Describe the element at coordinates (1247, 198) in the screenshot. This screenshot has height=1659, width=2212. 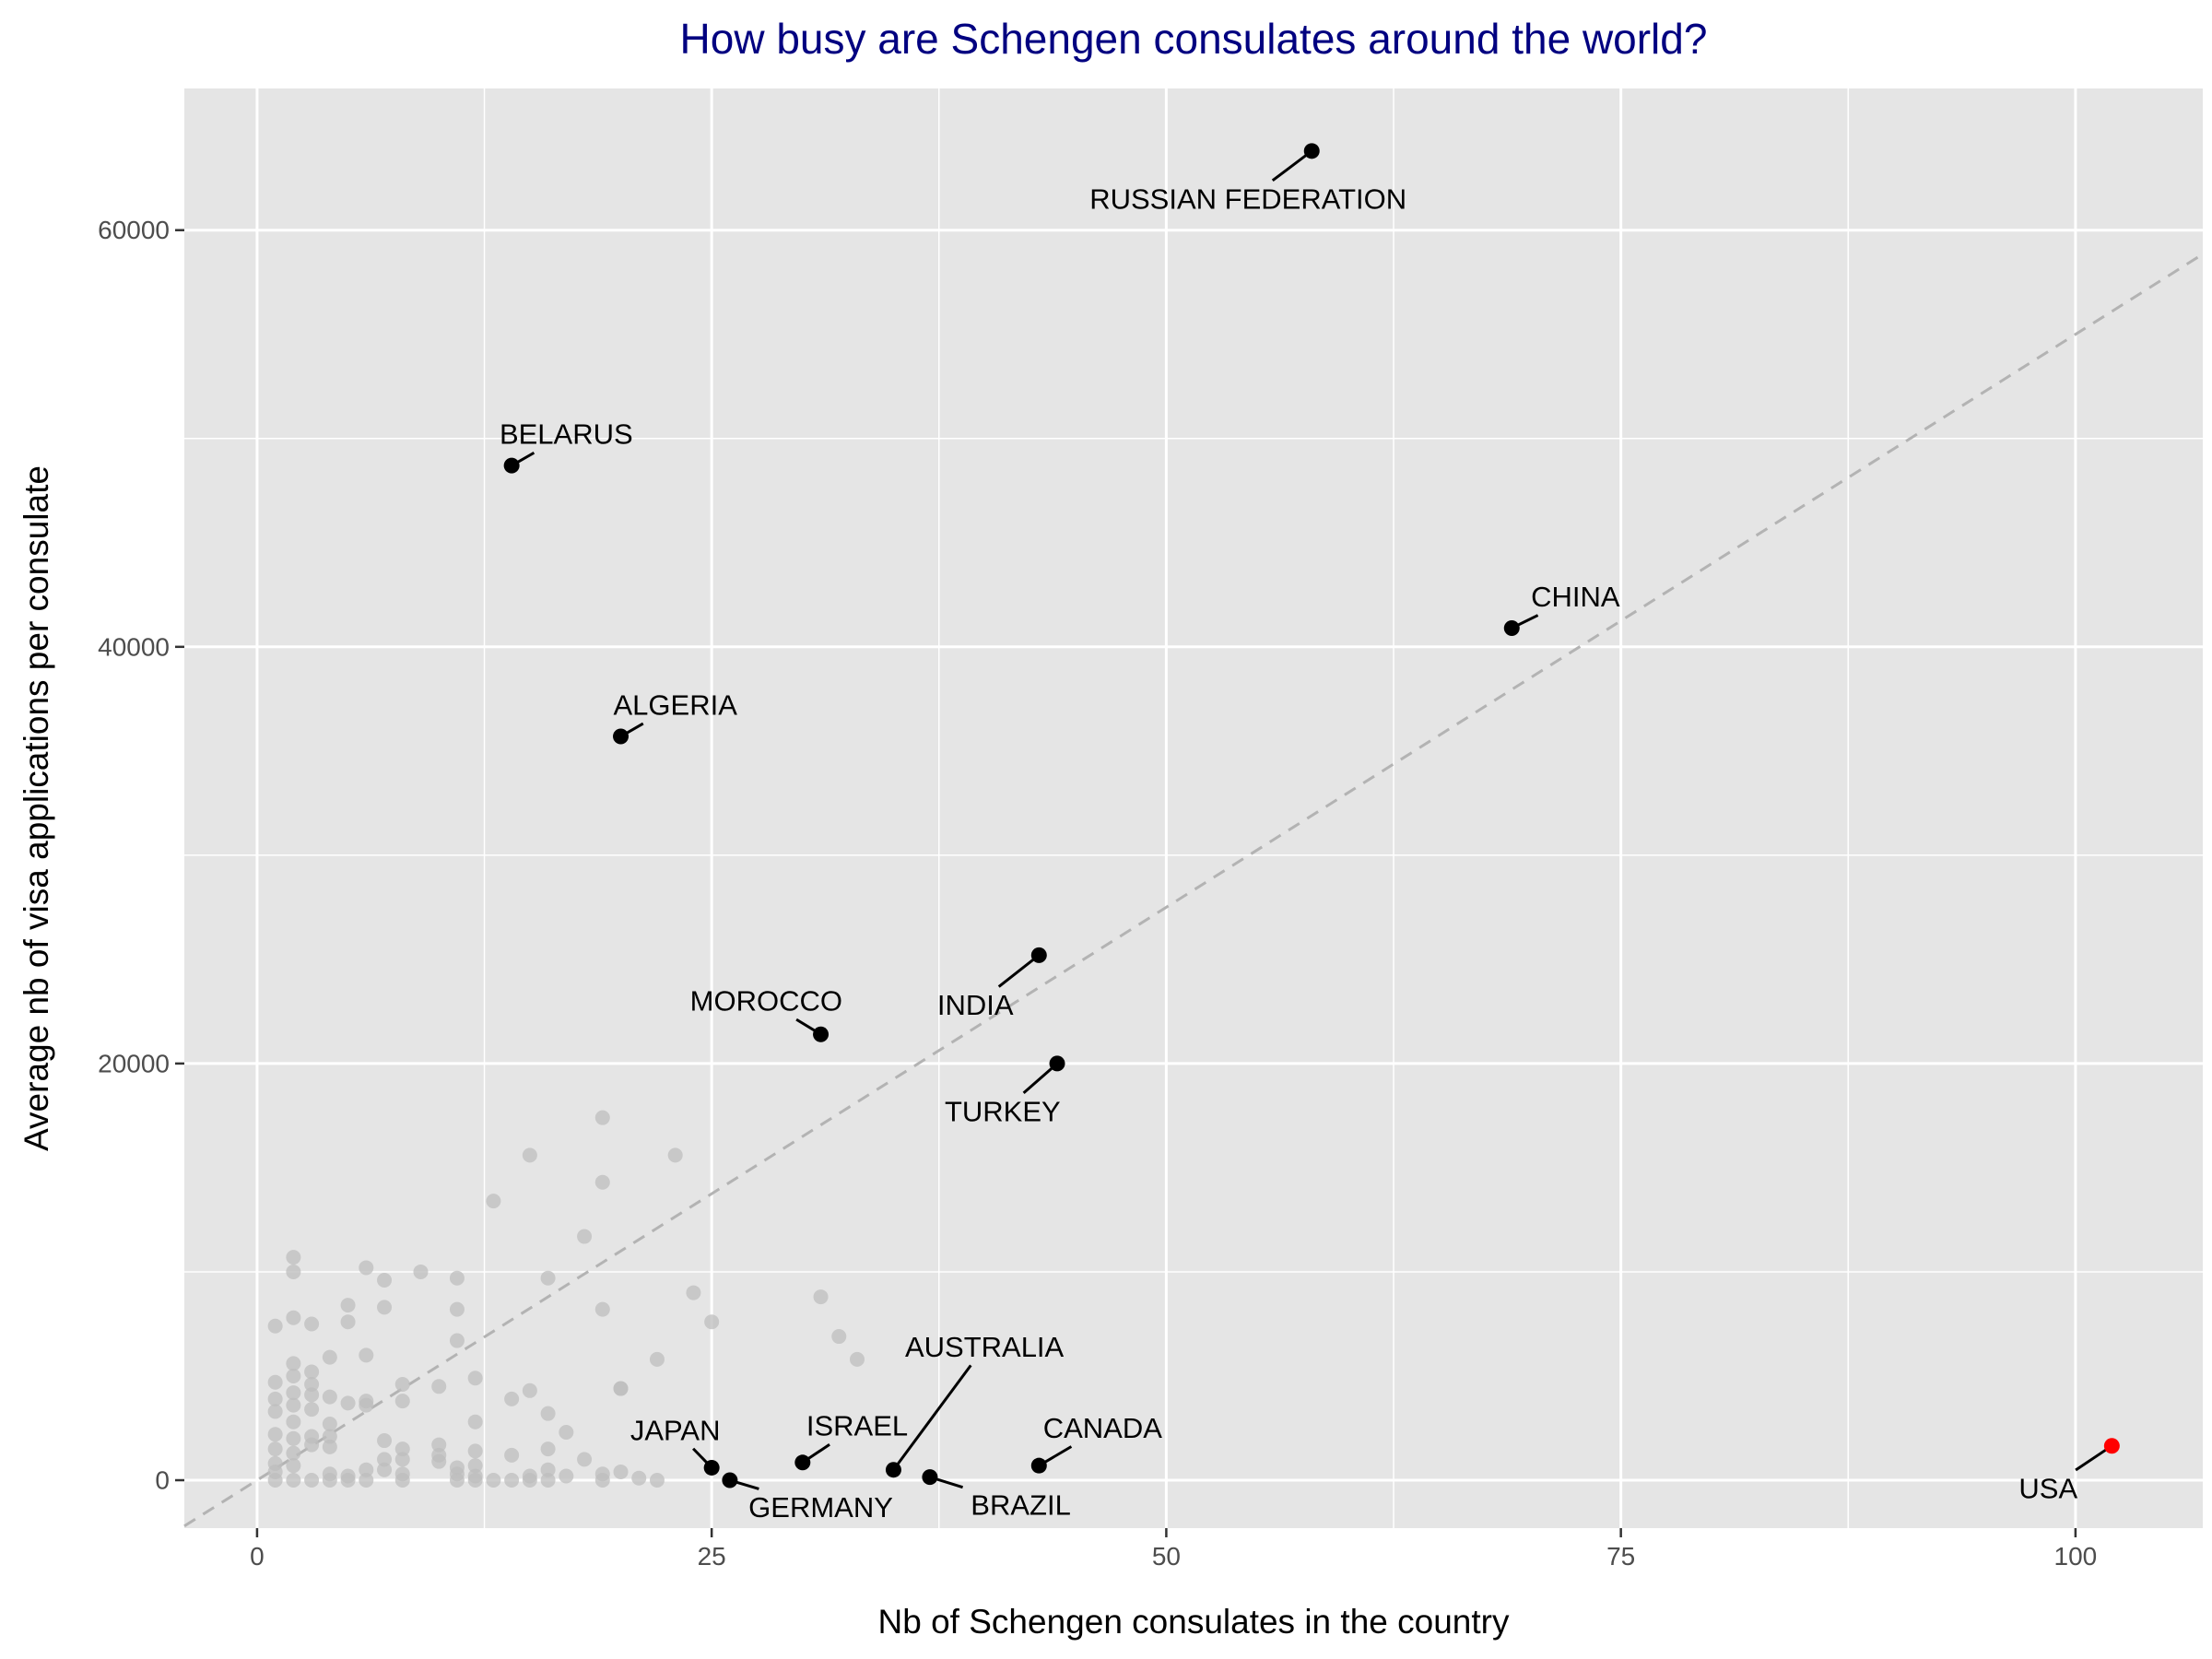
I see `point-label: RUSSIAN FEDERATION` at that location.